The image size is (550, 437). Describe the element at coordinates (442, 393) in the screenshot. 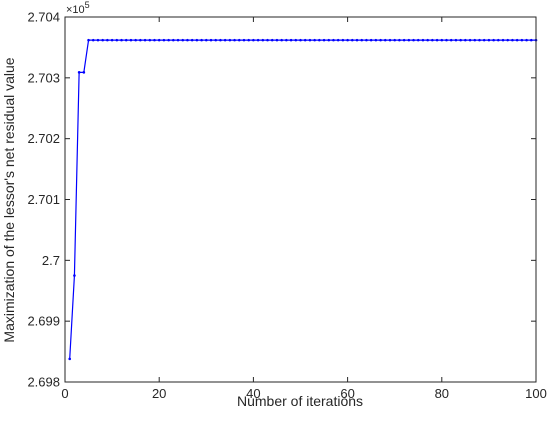

I see `x-tick-label: 80` at that location.